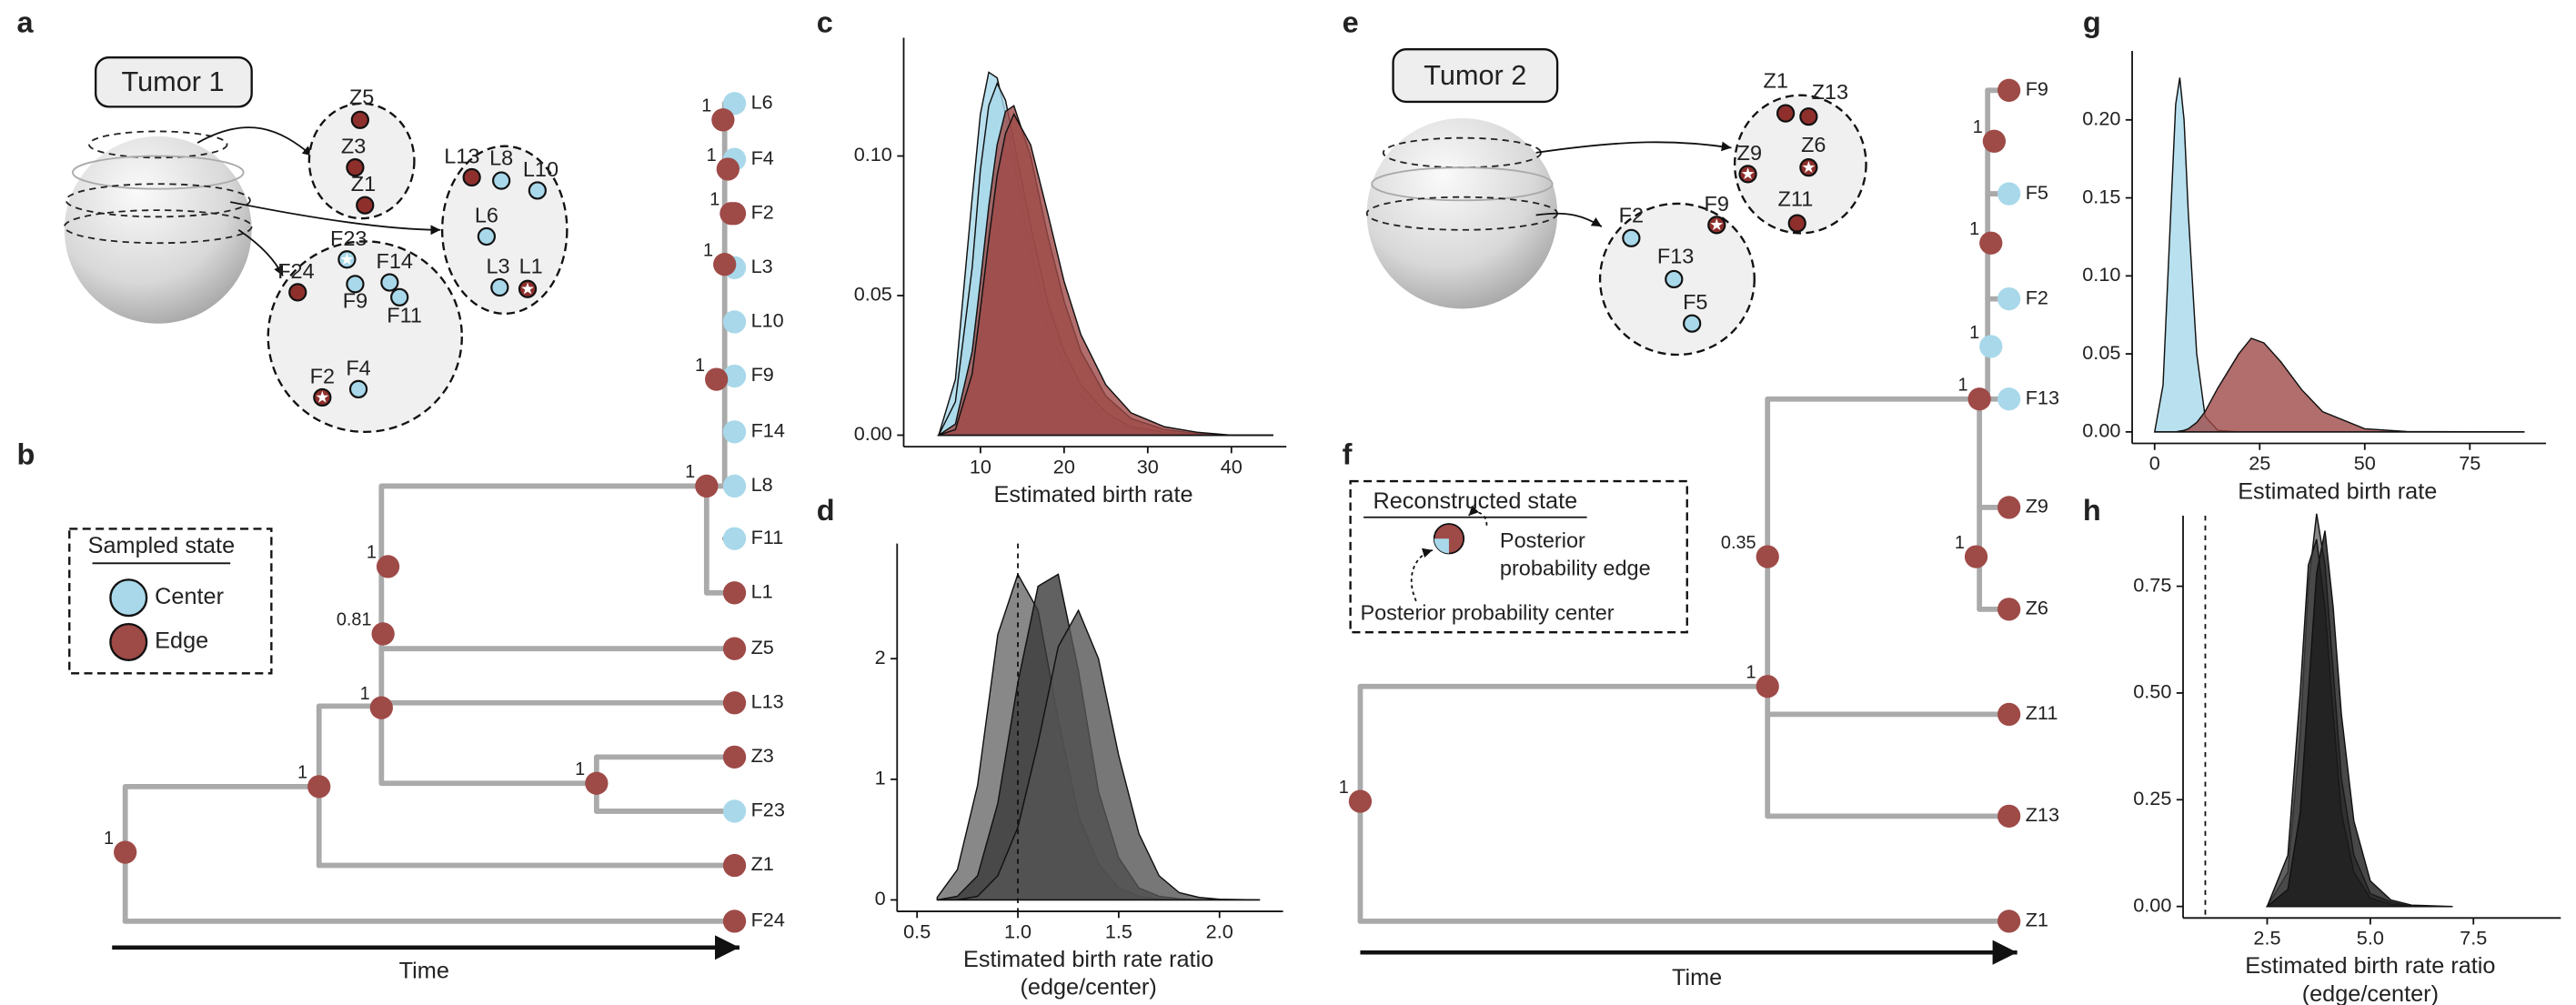 Image resolution: width=2576 pixels, height=1005 pixels. What do you see at coordinates (2152, 798) in the screenshot?
I see `y-tick-label: 0.25` at bounding box center [2152, 798].